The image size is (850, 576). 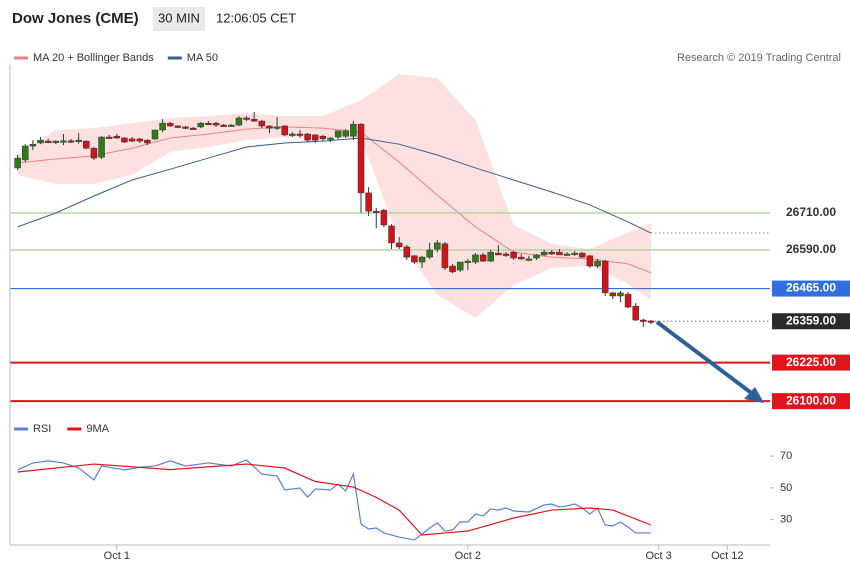 I want to click on legend-label: MA 20 + Bollinger Bands, so click(x=93, y=58).